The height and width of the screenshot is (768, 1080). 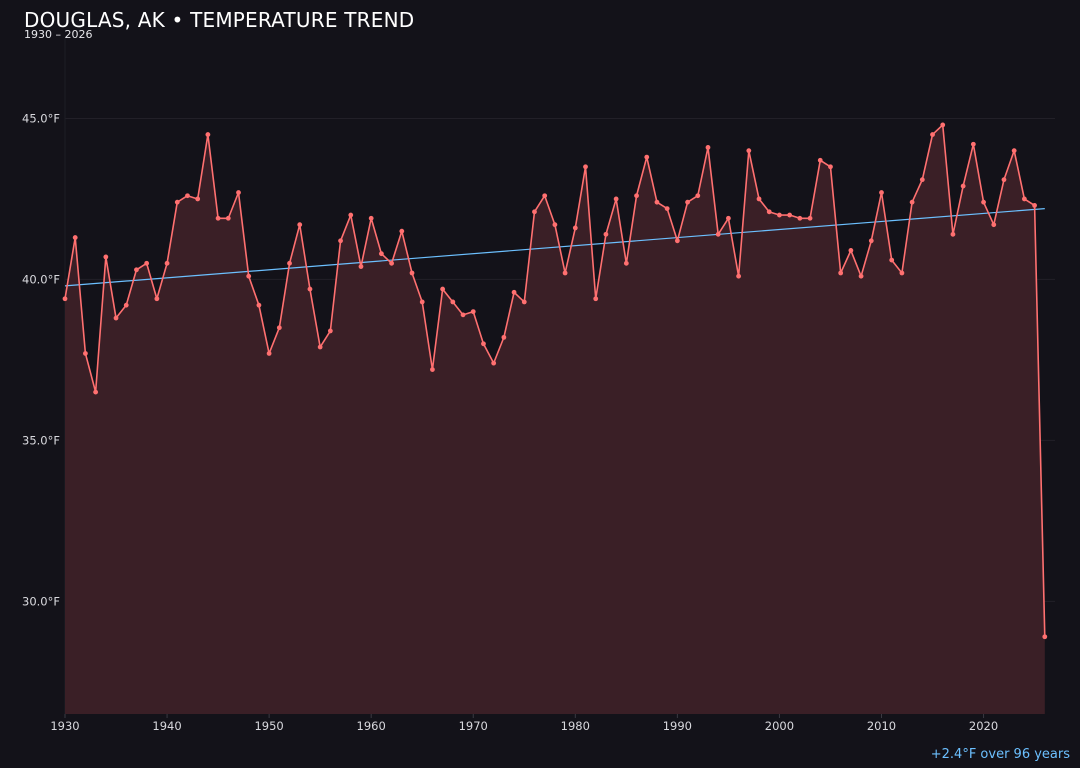 I want to click on y-tick-label: 40.0°F, so click(x=41, y=279).